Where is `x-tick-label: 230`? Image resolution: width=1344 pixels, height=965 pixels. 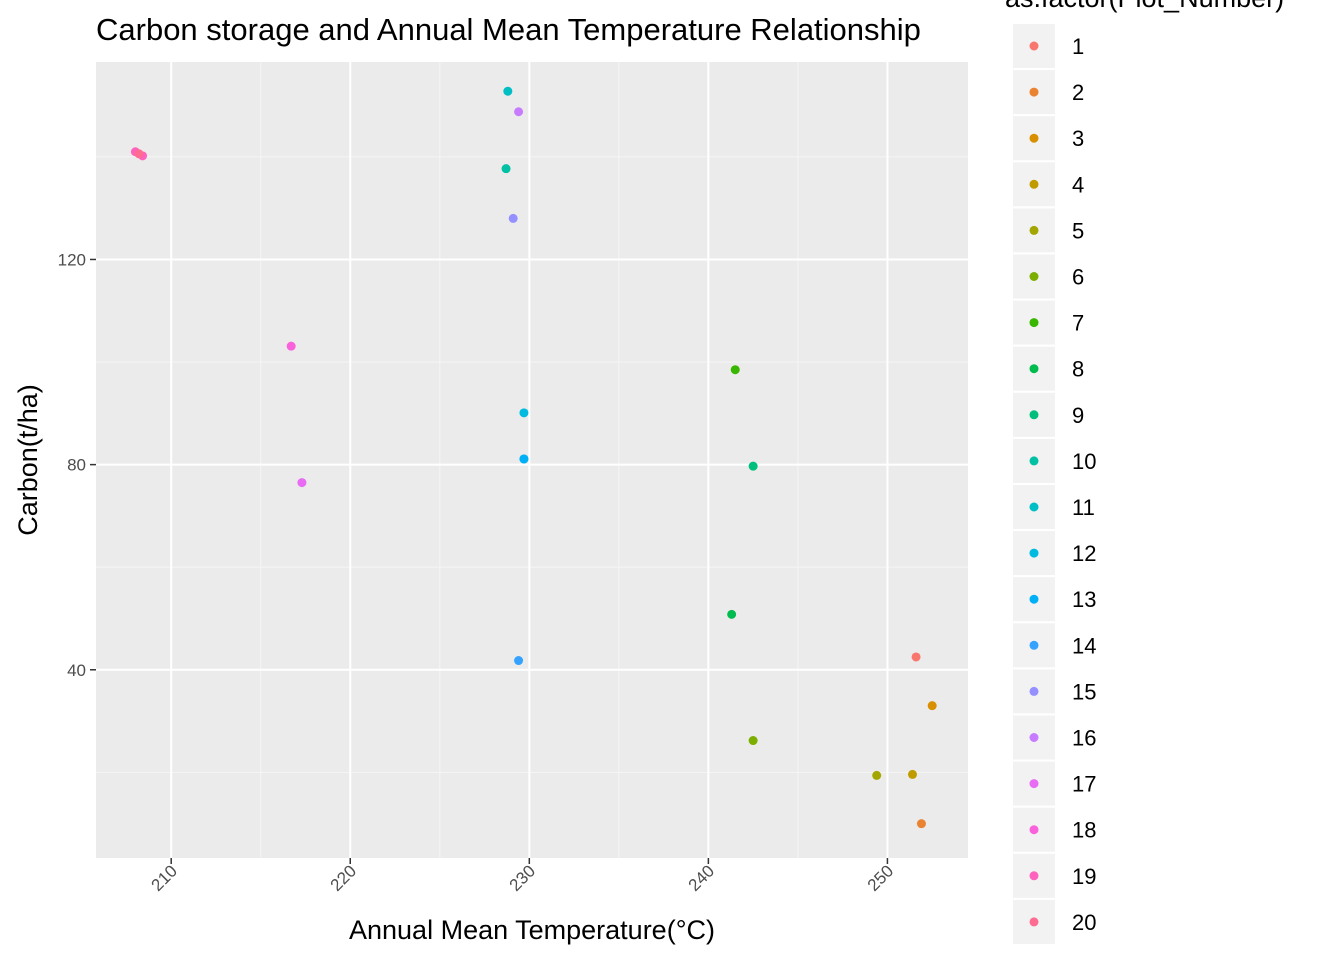 x-tick-label: 230 is located at coordinates (522, 877).